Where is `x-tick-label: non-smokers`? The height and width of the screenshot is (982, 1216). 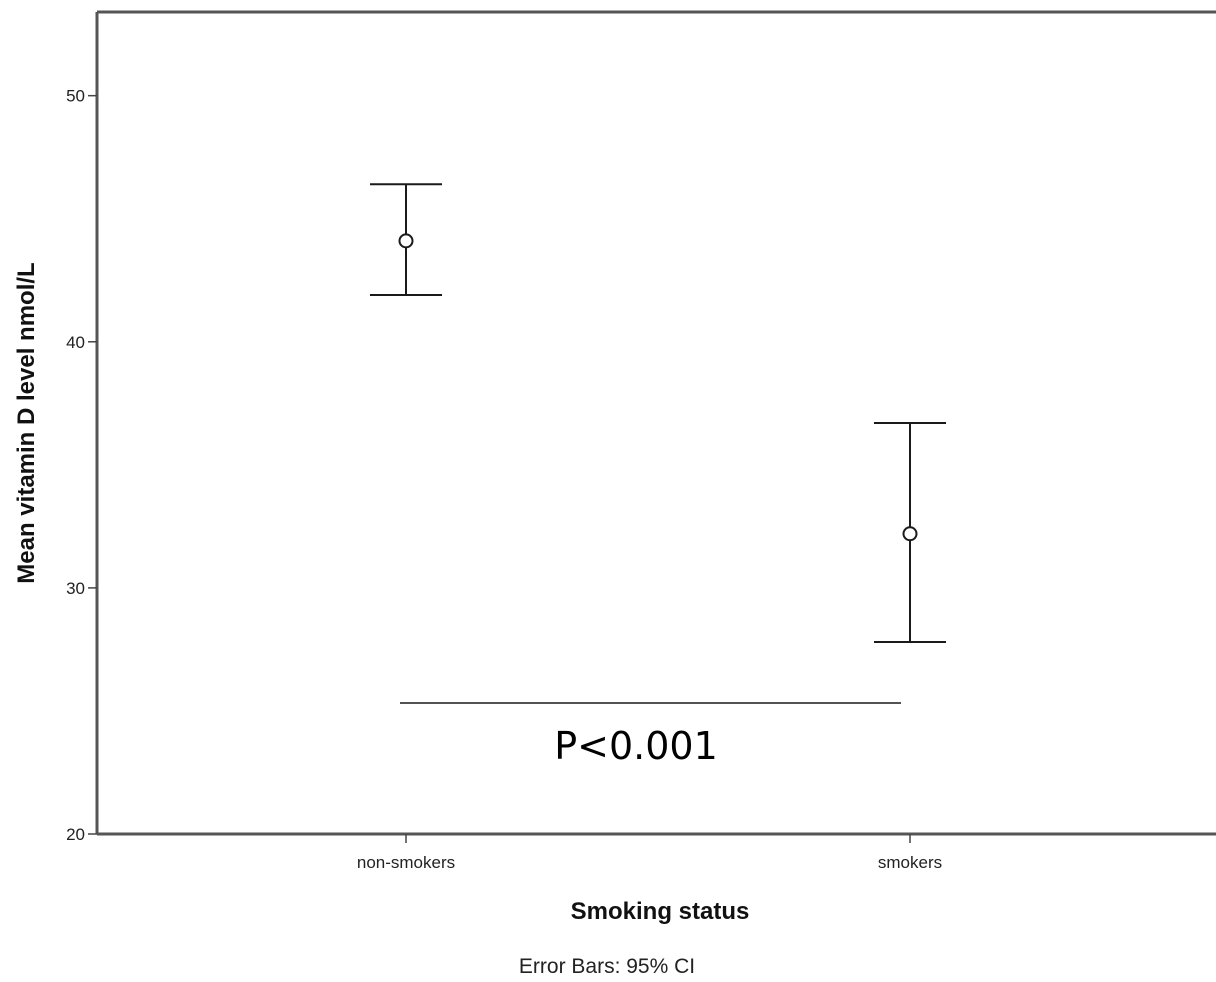 x-tick-label: non-smokers is located at coordinates (406, 862).